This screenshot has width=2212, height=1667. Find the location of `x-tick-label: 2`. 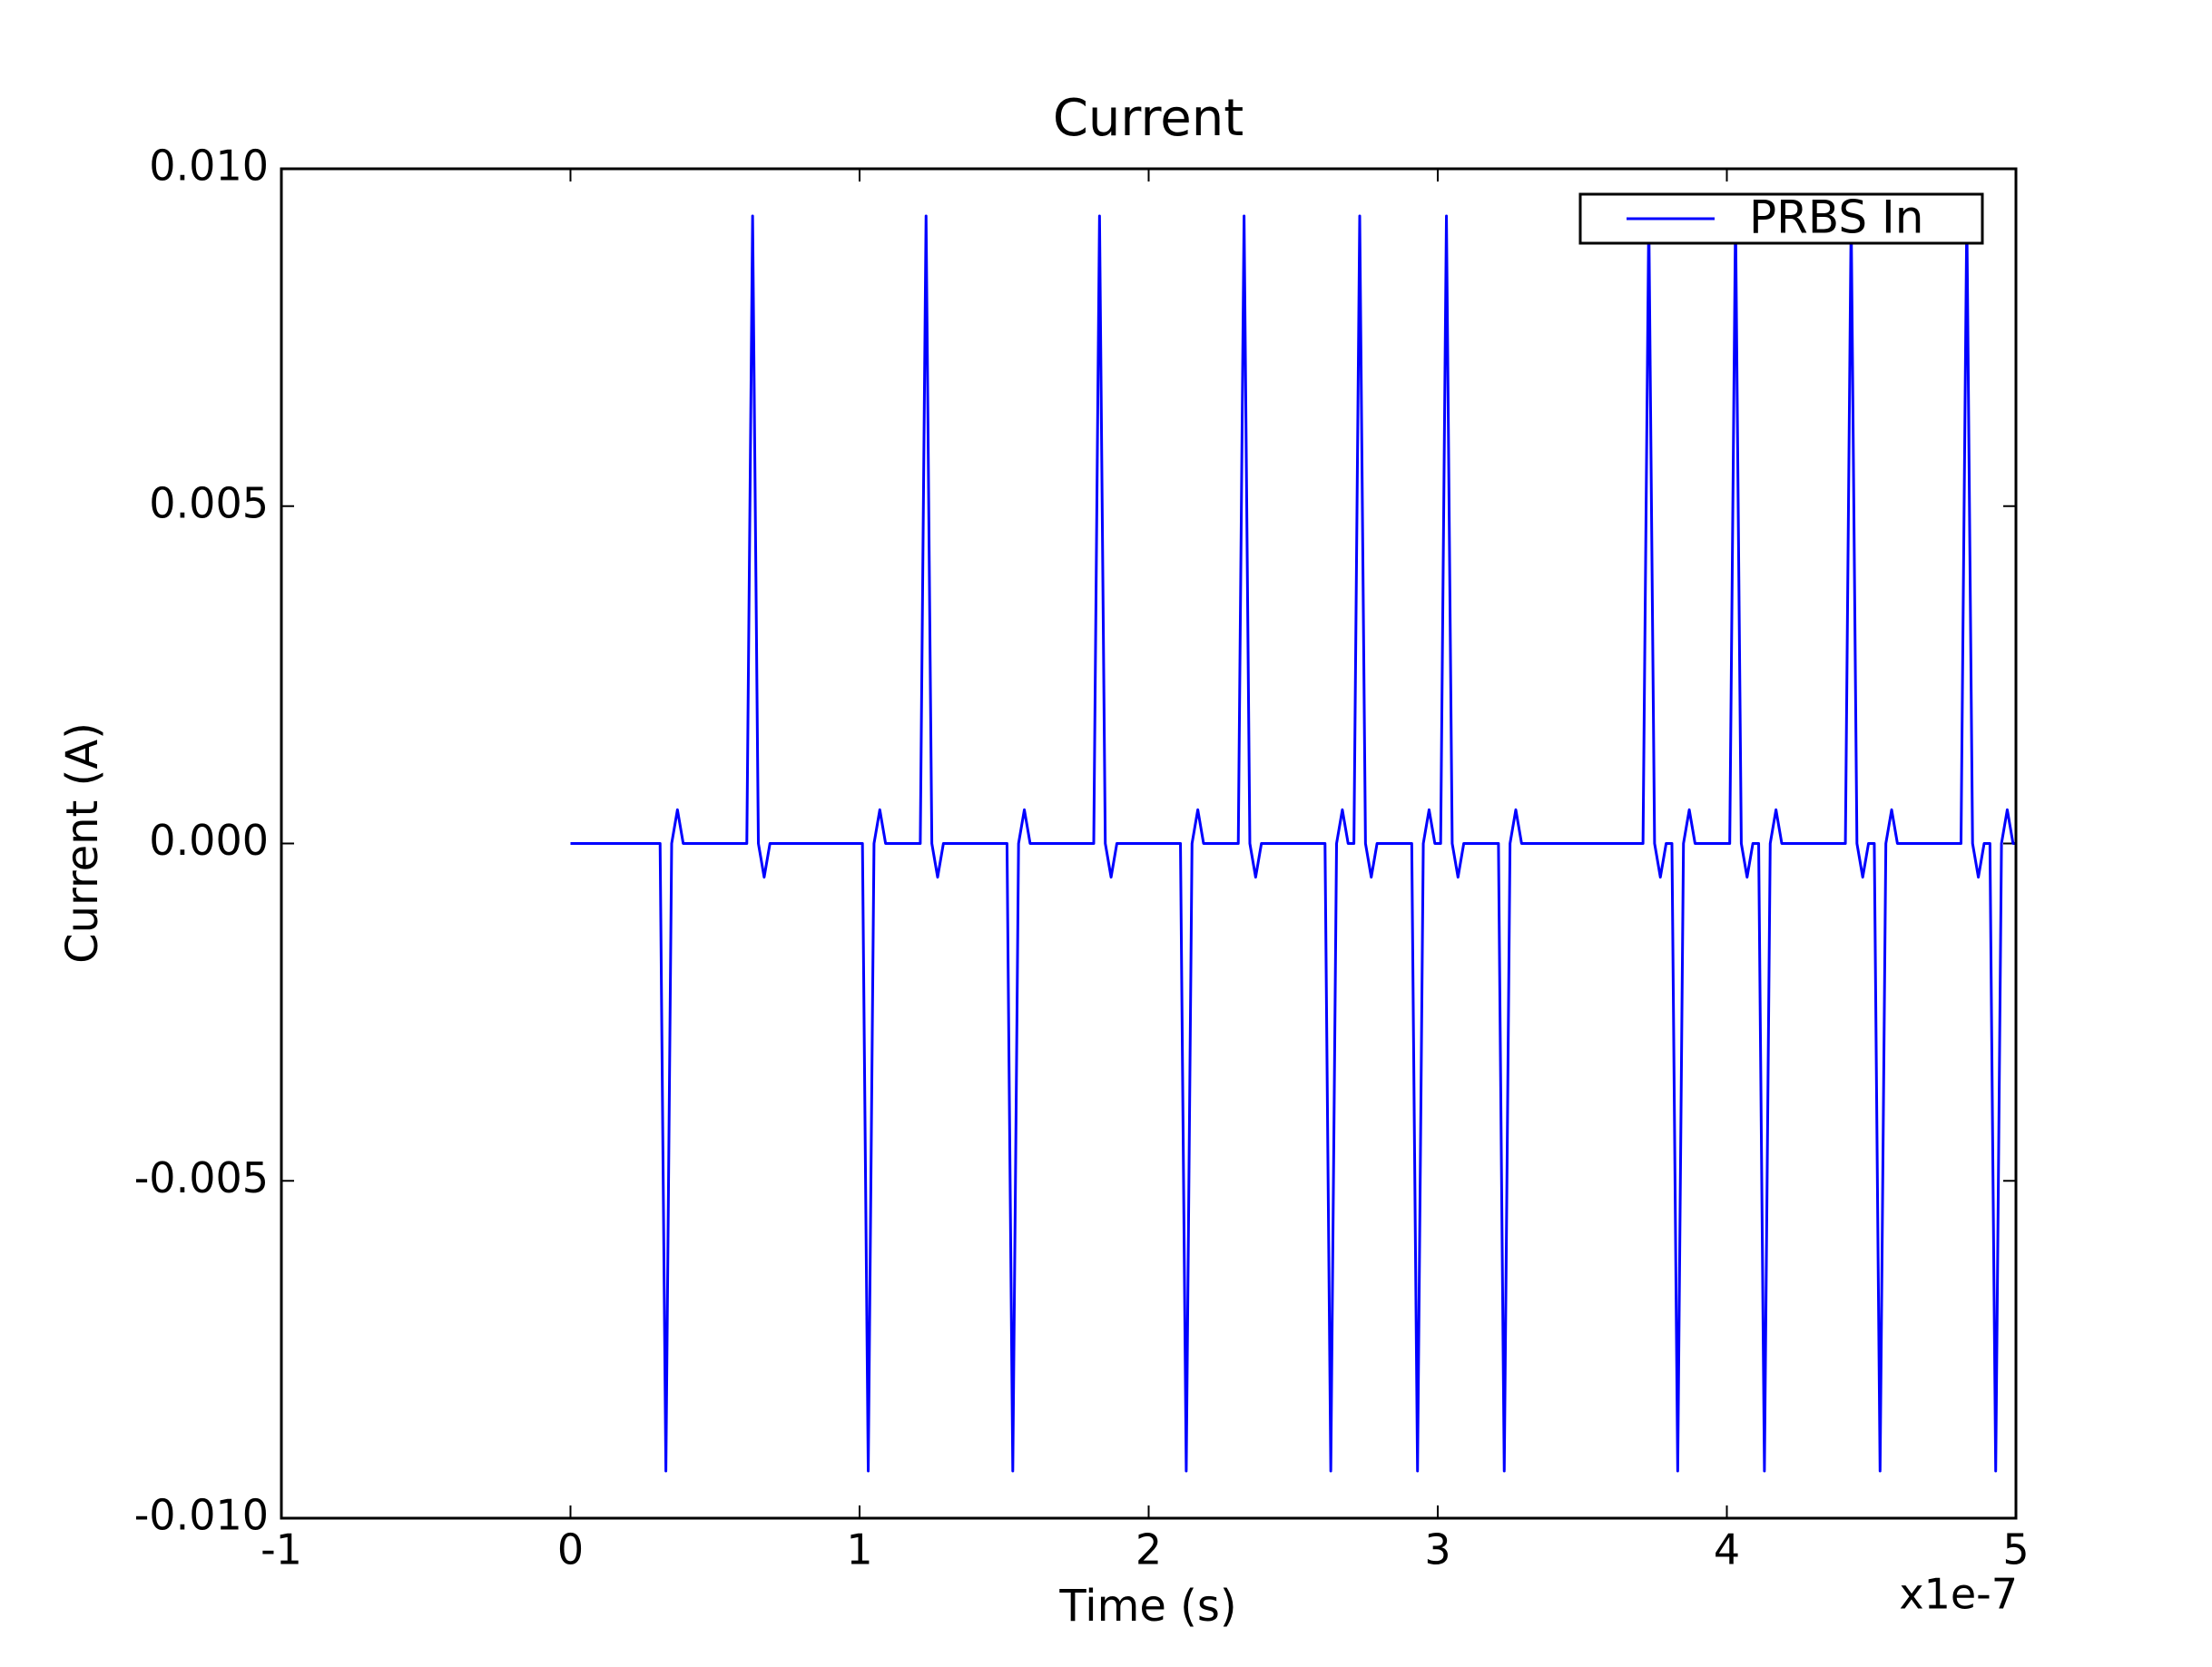

x-tick-label: 2 is located at coordinates (1148, 1550).